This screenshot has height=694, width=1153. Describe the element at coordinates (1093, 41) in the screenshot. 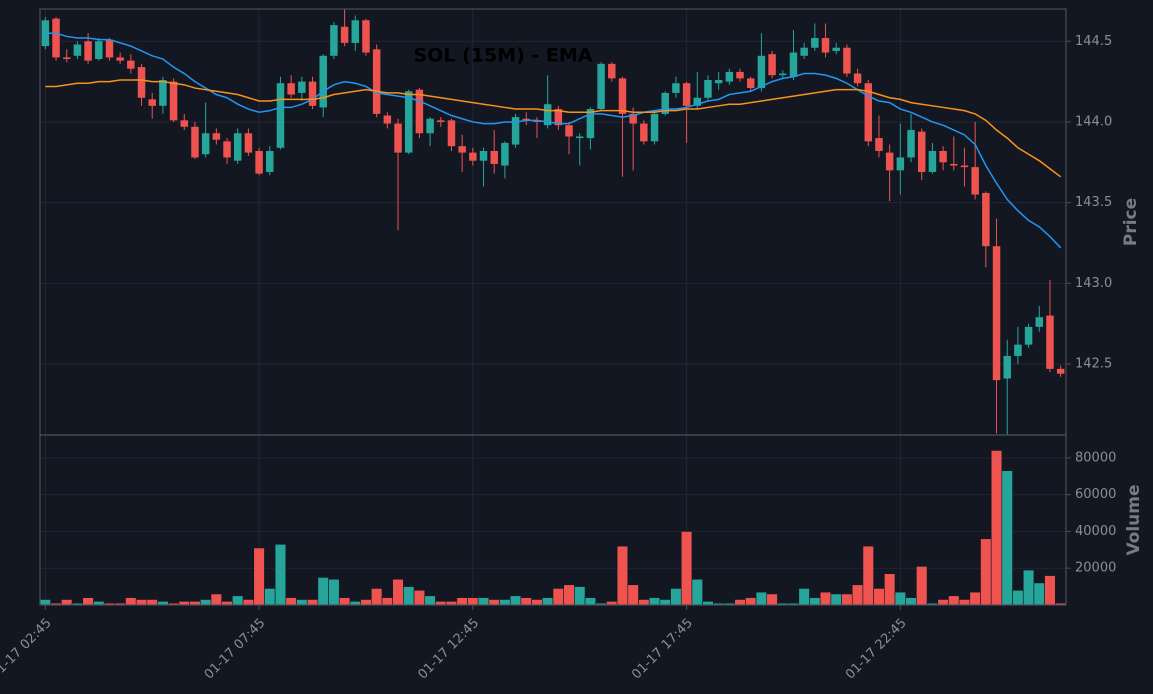

I see `y-tick-label: 144.5` at that location.